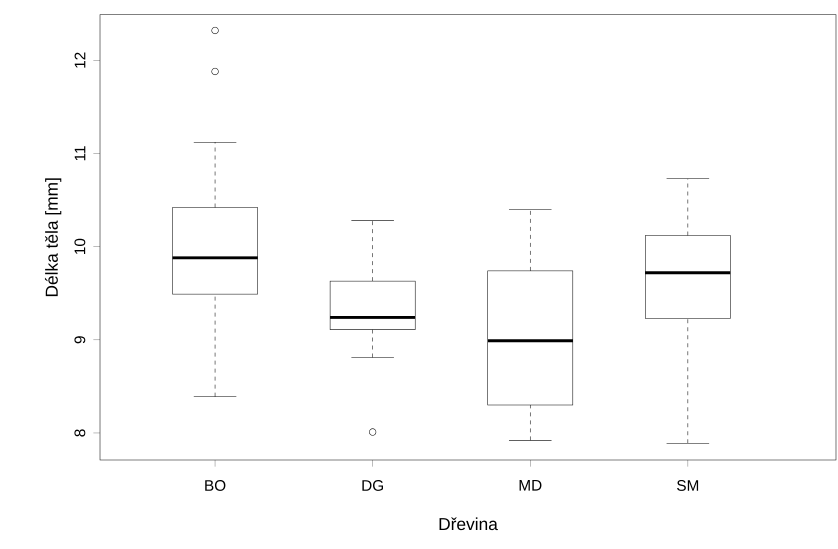  Describe the element at coordinates (53, 237) in the screenshot. I see `y-axis-title: Délka těla [mm]` at that location.